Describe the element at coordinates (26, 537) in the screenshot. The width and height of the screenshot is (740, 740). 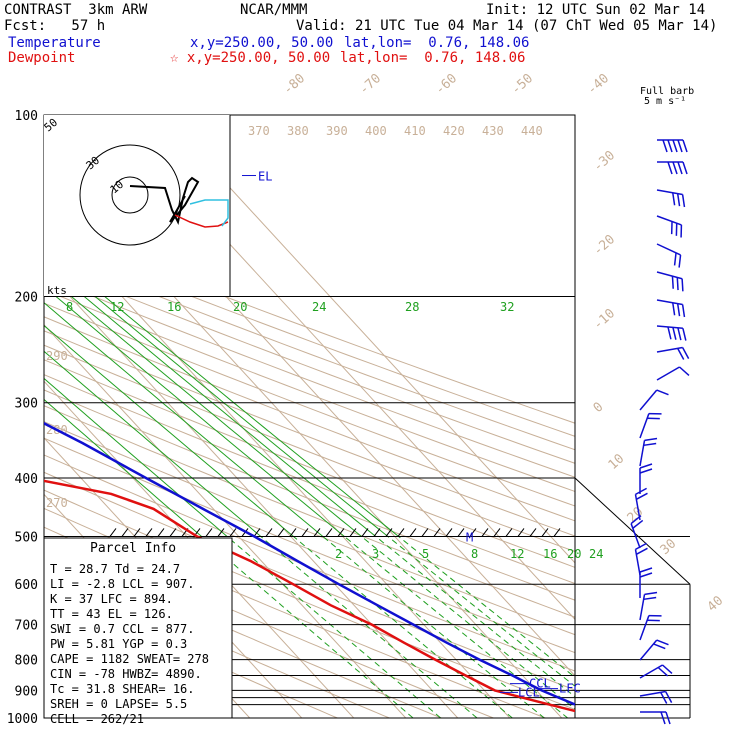
I see `pressure-tick-label: 500` at that location.